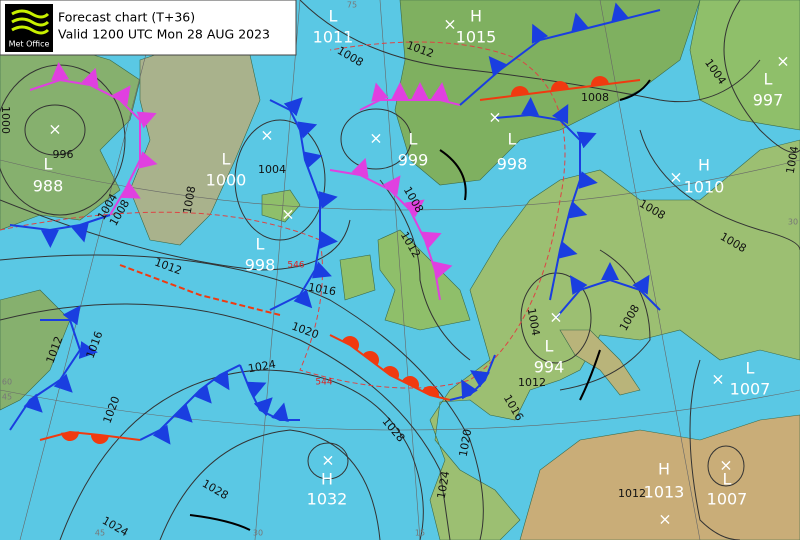 The height and width of the screenshot is (540, 800). What do you see at coordinates (6, 120) in the screenshot?
I see `isobar-label: 1000` at bounding box center [6, 120].